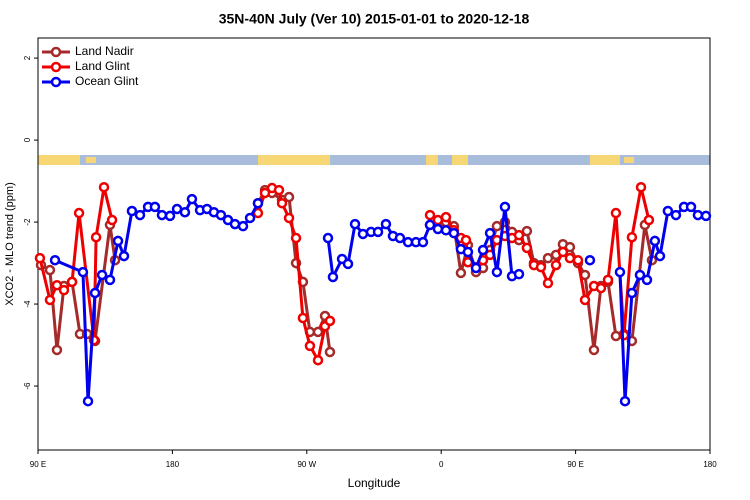  What do you see at coordinates (107, 81) in the screenshot?
I see `legend-label: Ocean Glint` at bounding box center [107, 81].